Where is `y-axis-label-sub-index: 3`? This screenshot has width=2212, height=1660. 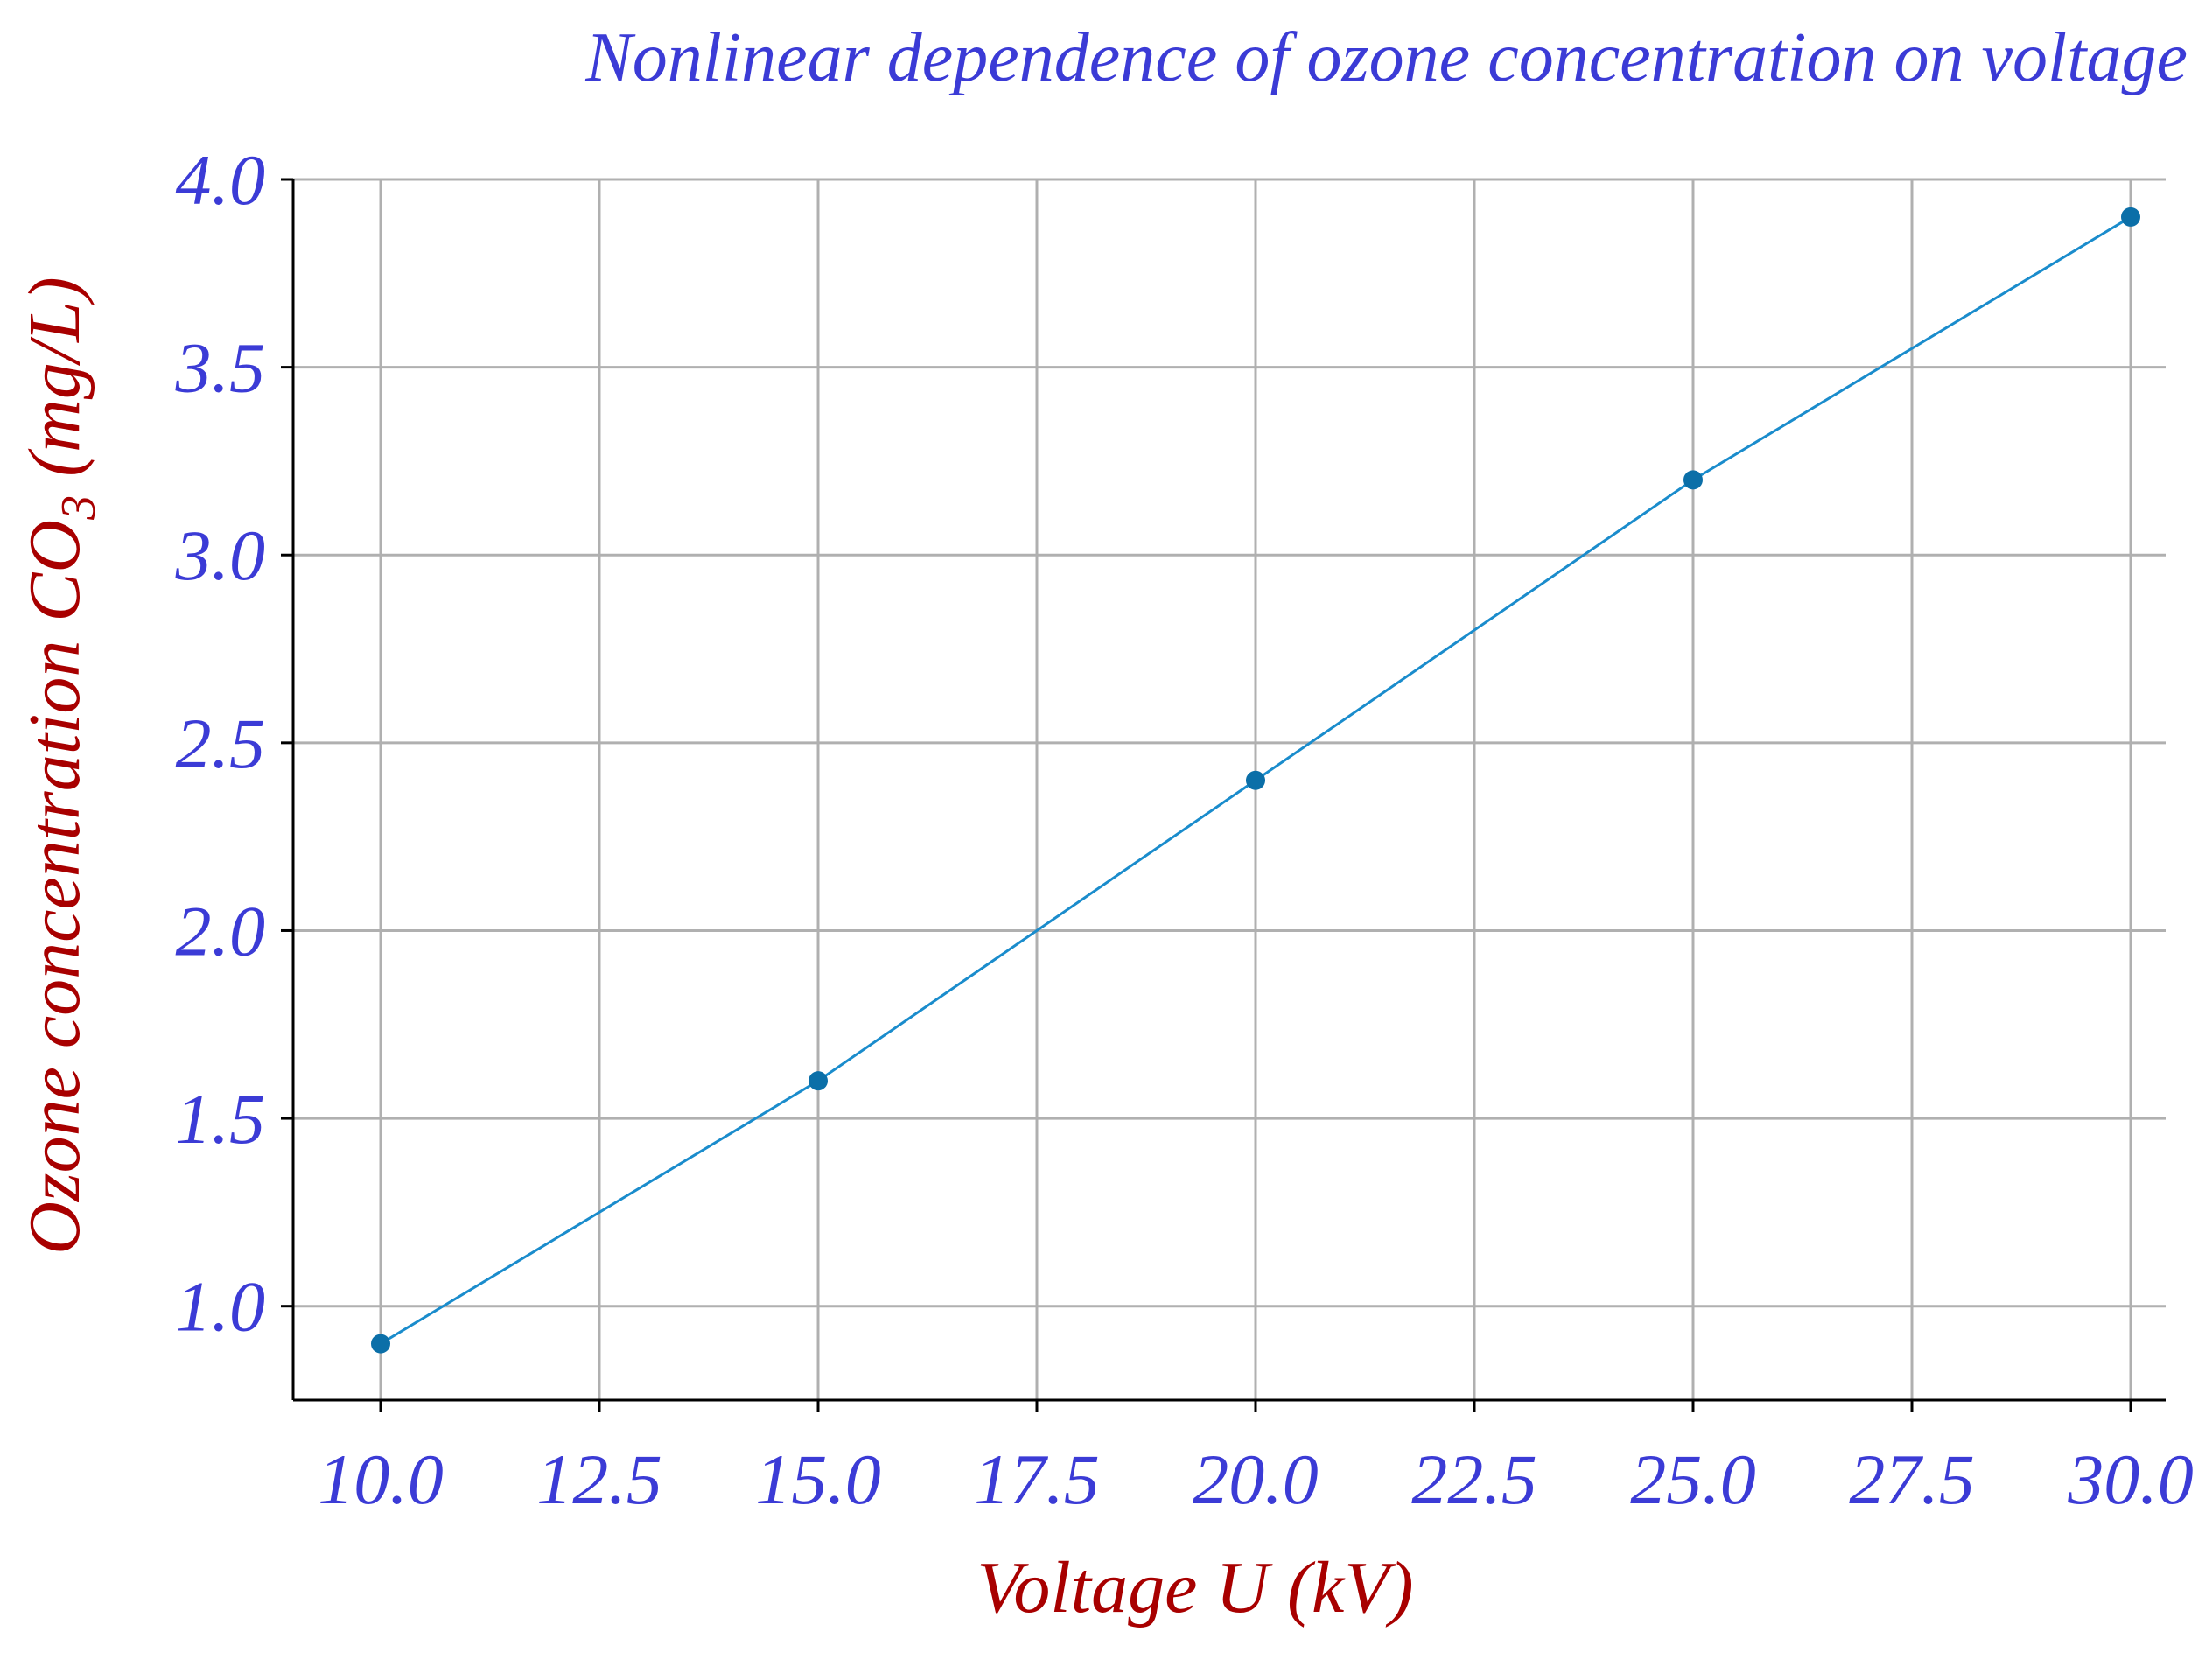
y-axis-label-sub-index: 3 is located at coordinates (79, 508).